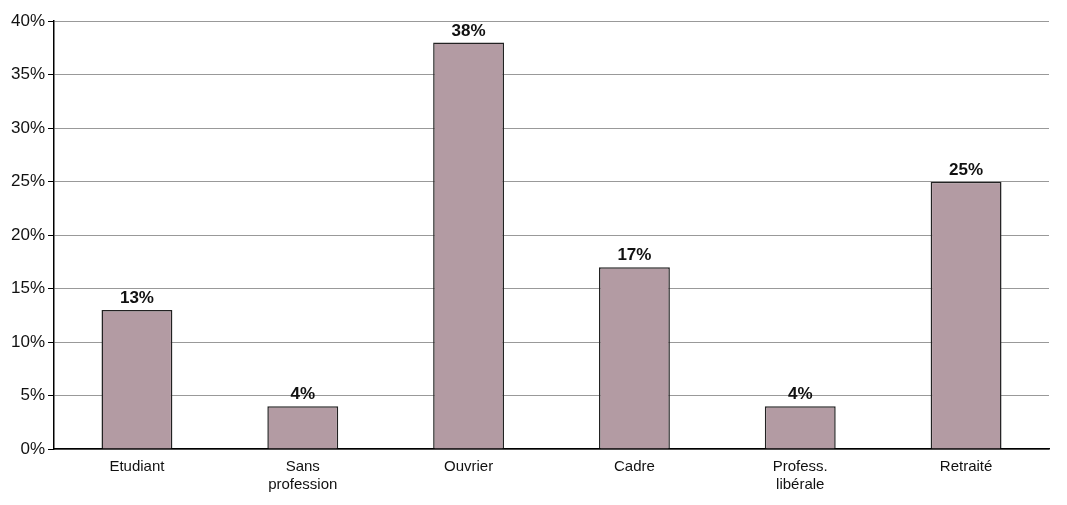  Describe the element at coordinates (33, 395) in the screenshot. I see `y-tick-label: 5%` at that location.